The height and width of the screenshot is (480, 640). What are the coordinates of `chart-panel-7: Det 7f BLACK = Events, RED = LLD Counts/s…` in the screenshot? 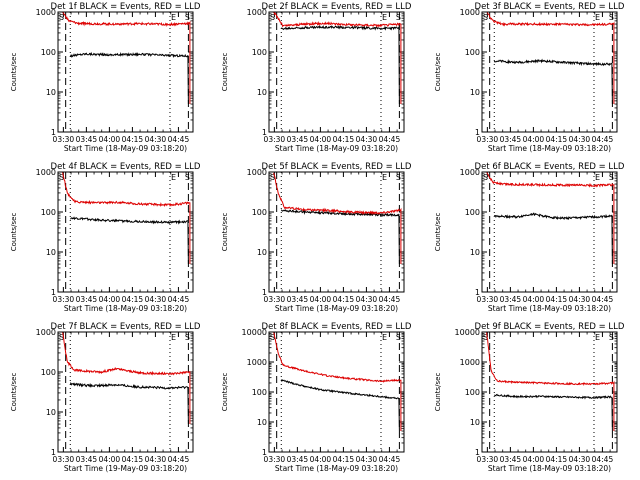 It's located at (105, 397).